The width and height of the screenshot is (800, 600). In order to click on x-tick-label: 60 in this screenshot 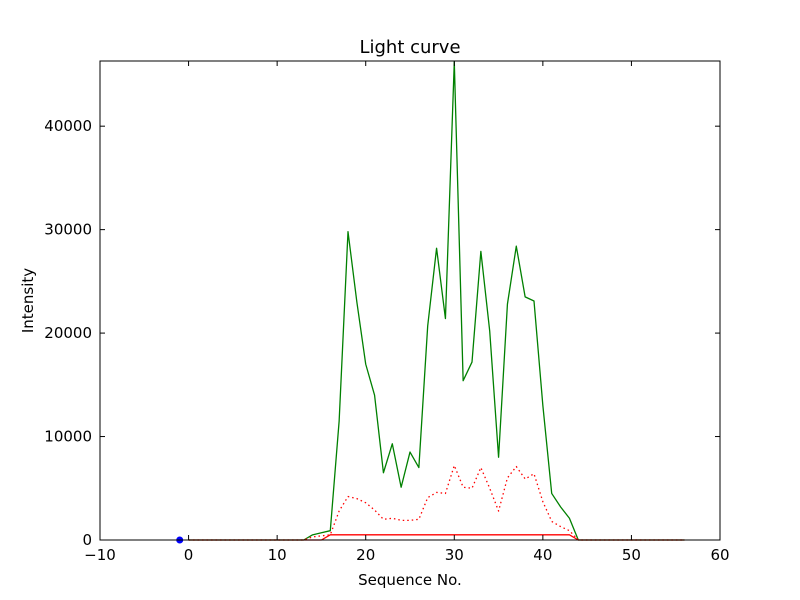, I will do `click(719, 555)`.